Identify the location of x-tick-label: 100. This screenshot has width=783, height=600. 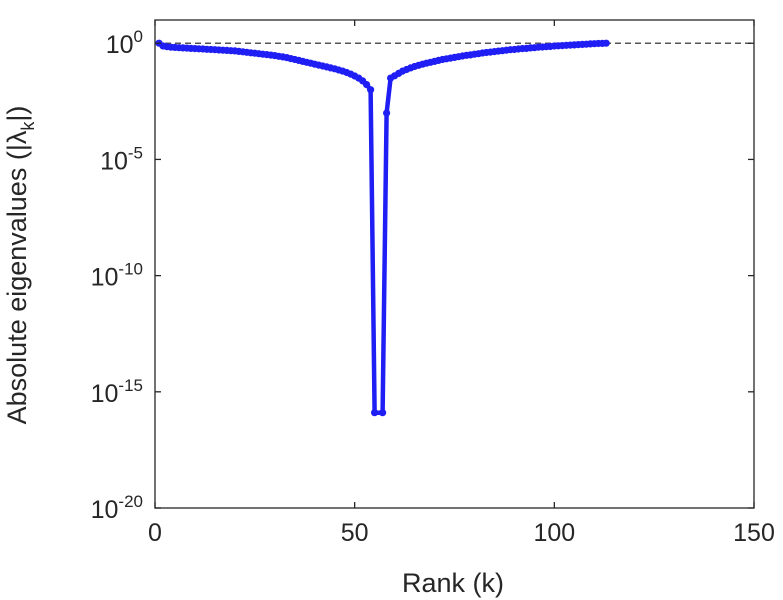
(554, 533).